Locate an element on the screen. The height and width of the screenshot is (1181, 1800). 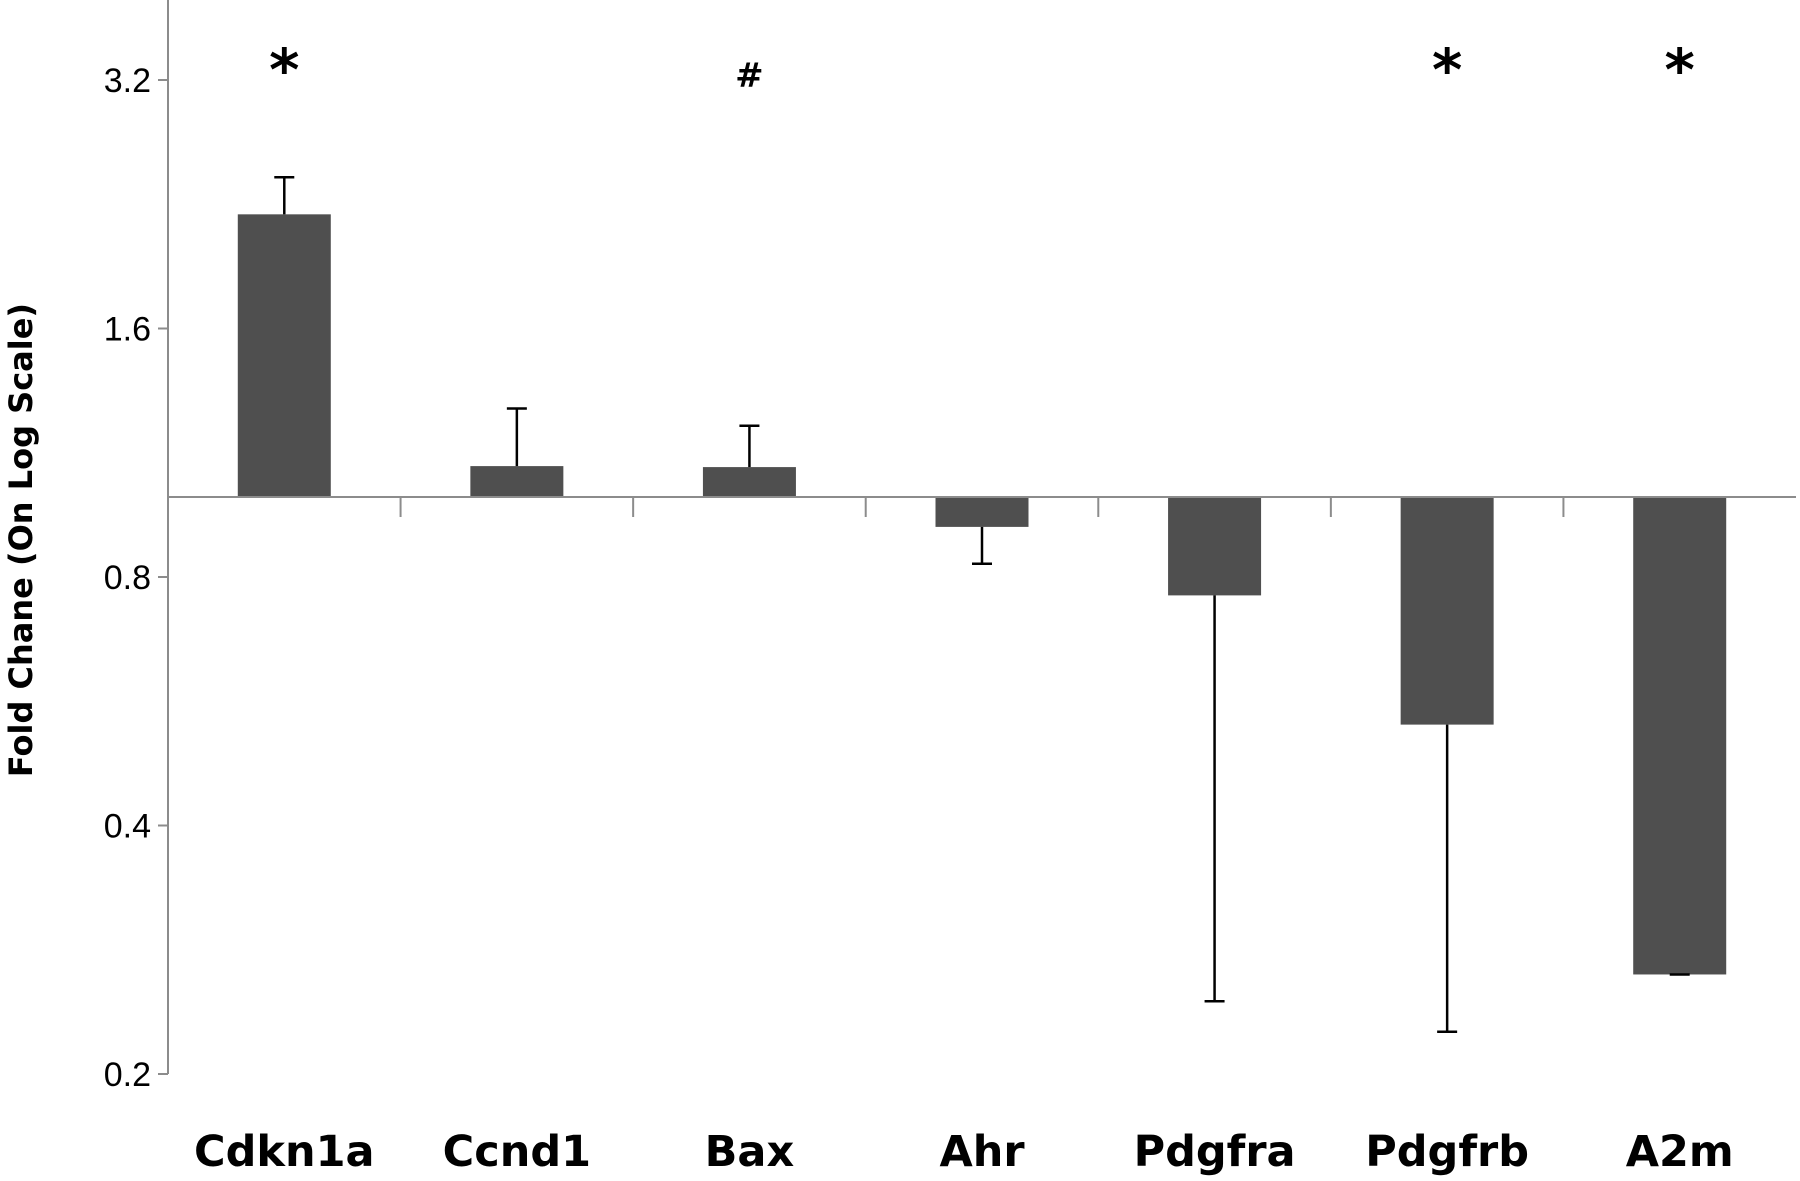
bar-pdgfra is located at coordinates (1215, 546).